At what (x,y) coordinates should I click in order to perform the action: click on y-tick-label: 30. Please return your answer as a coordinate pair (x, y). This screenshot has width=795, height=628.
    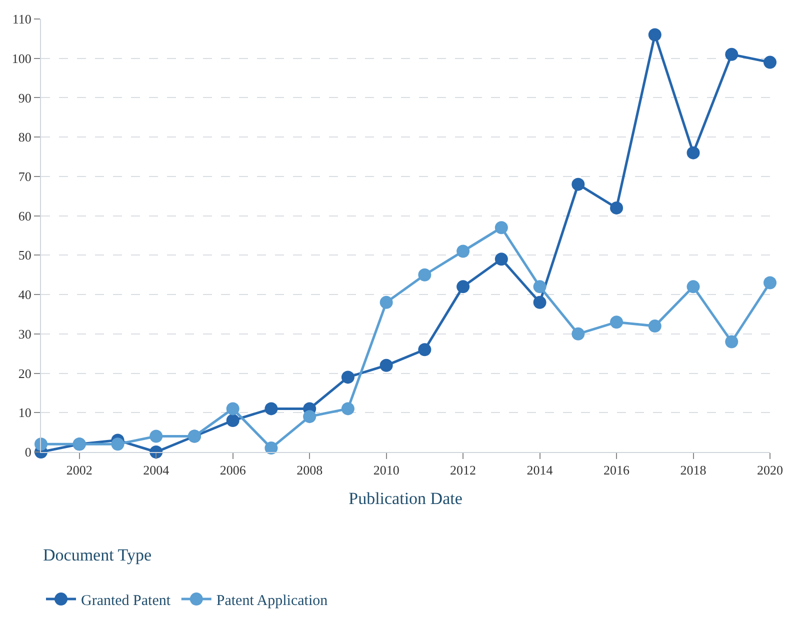
    Looking at the image, I should click on (25, 334).